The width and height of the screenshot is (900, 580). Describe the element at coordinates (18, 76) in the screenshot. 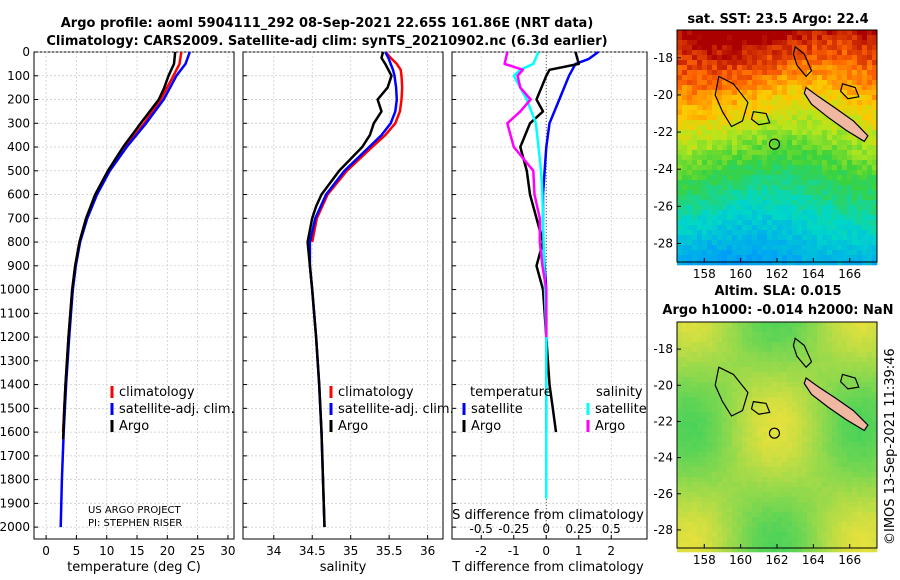

I see `y-tick-label: 100` at that location.